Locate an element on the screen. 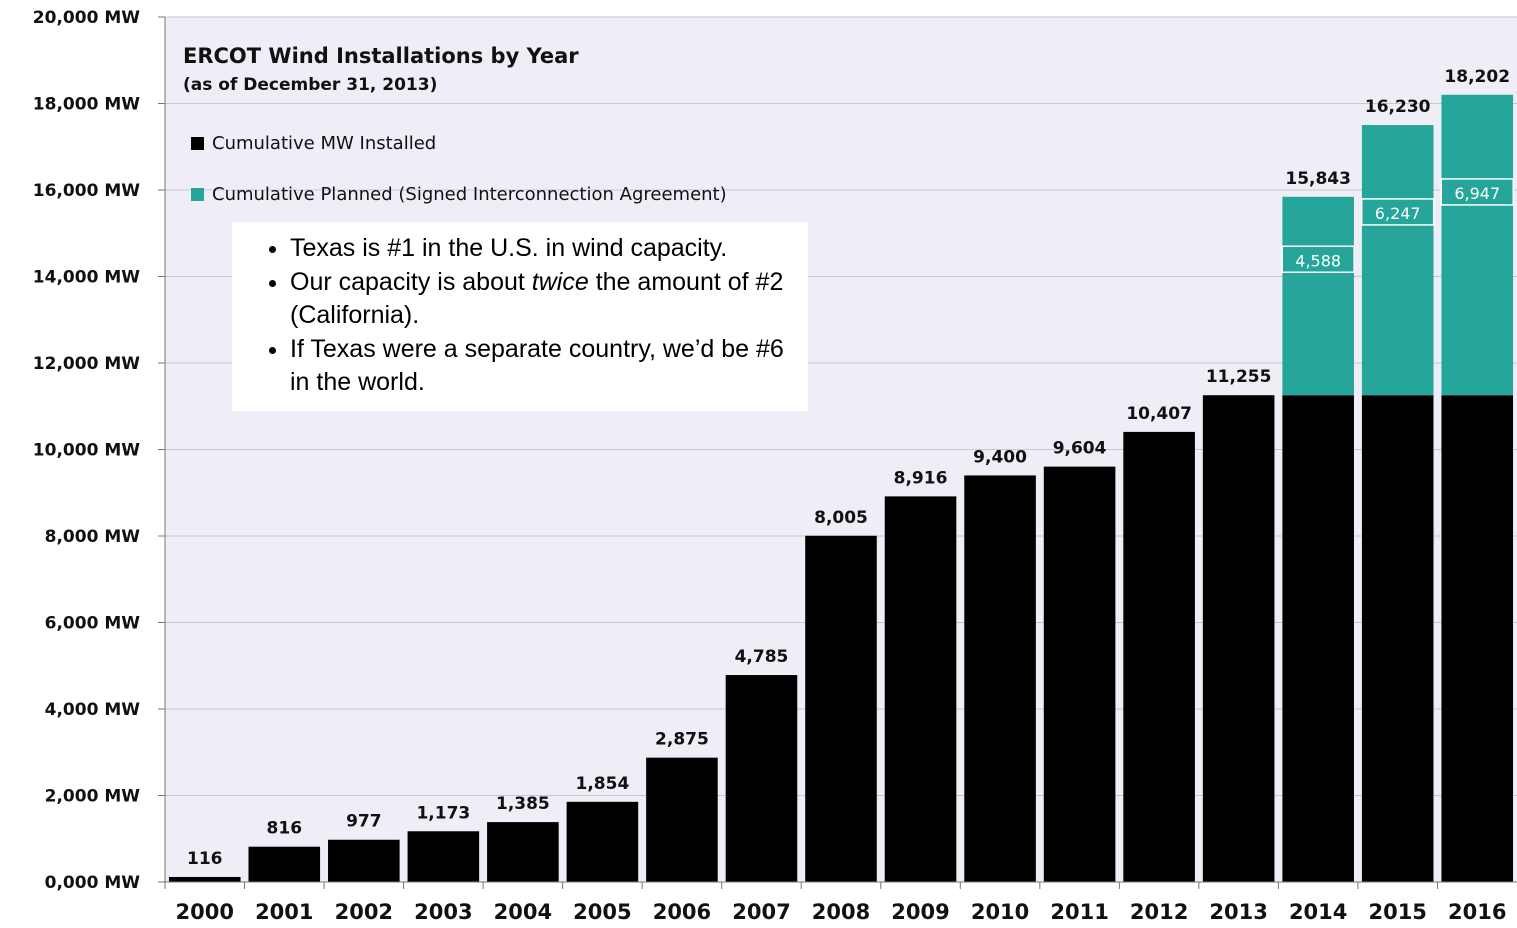 This screenshot has height=928, width=1517. x-tick-label: 2010 is located at coordinates (1000, 912).